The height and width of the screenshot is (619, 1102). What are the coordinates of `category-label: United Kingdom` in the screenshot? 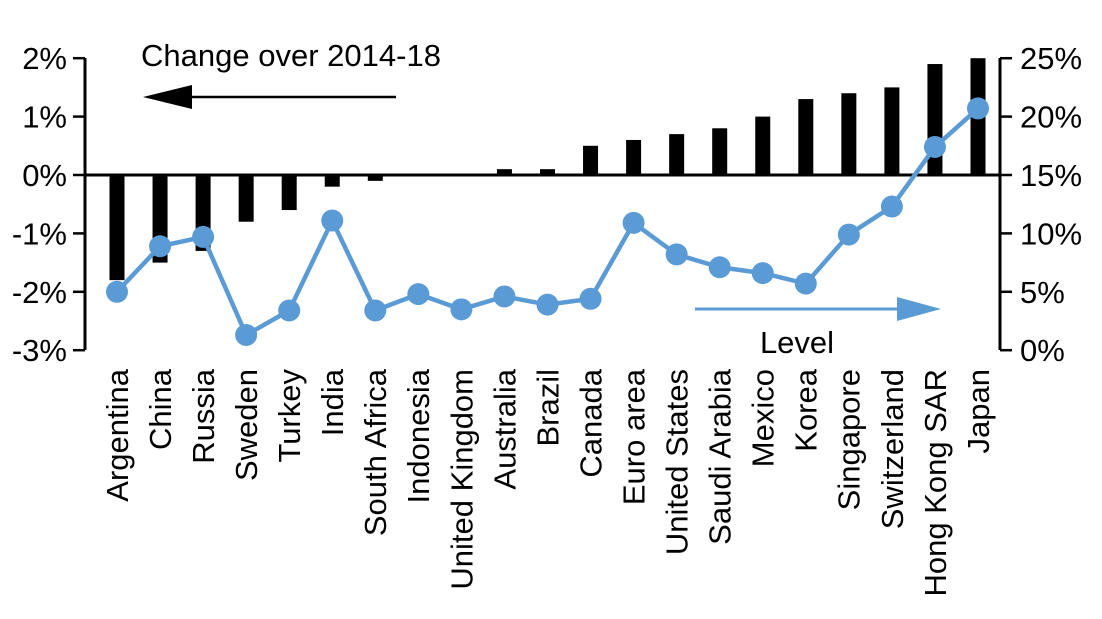 It's located at (461, 479).